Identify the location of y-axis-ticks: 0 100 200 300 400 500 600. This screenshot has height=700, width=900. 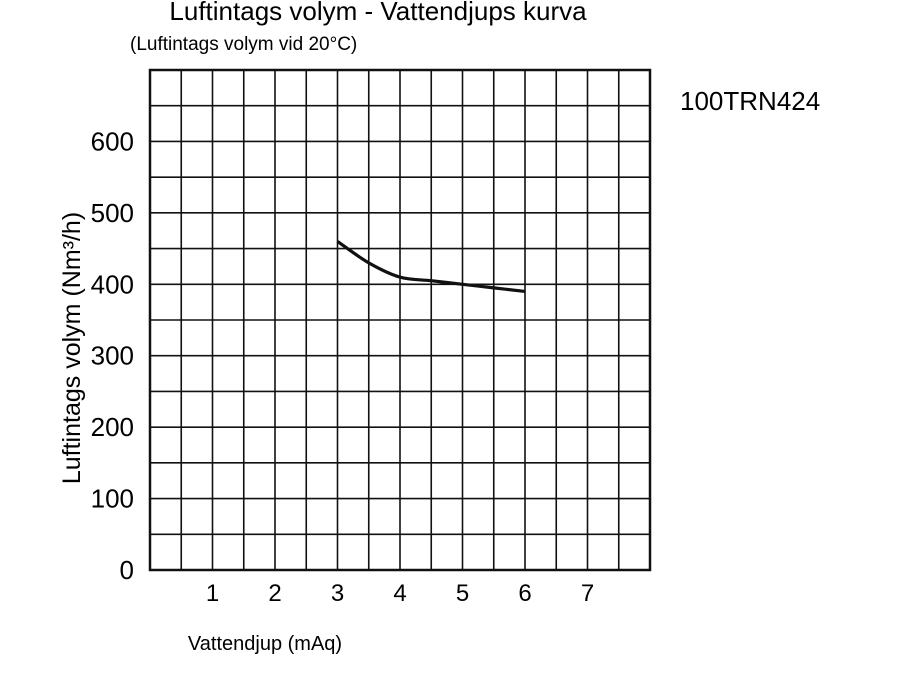
(112, 355).